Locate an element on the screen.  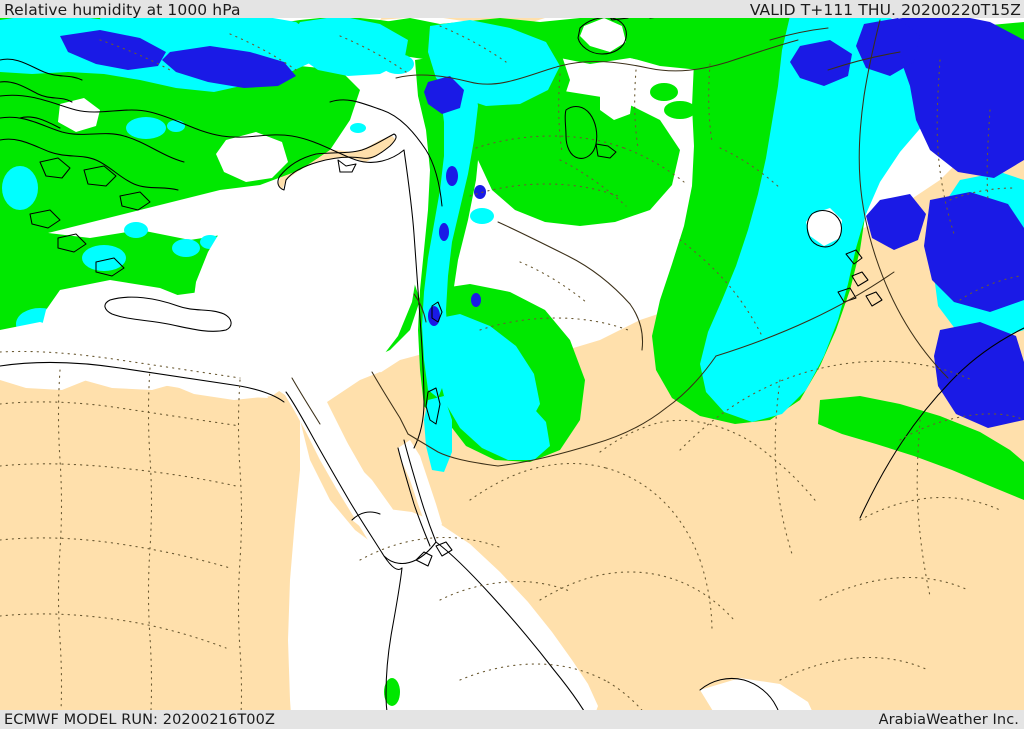
valid-time-label: VALID T+111 THU. 20200220T15Z is located at coordinates (885, 10).